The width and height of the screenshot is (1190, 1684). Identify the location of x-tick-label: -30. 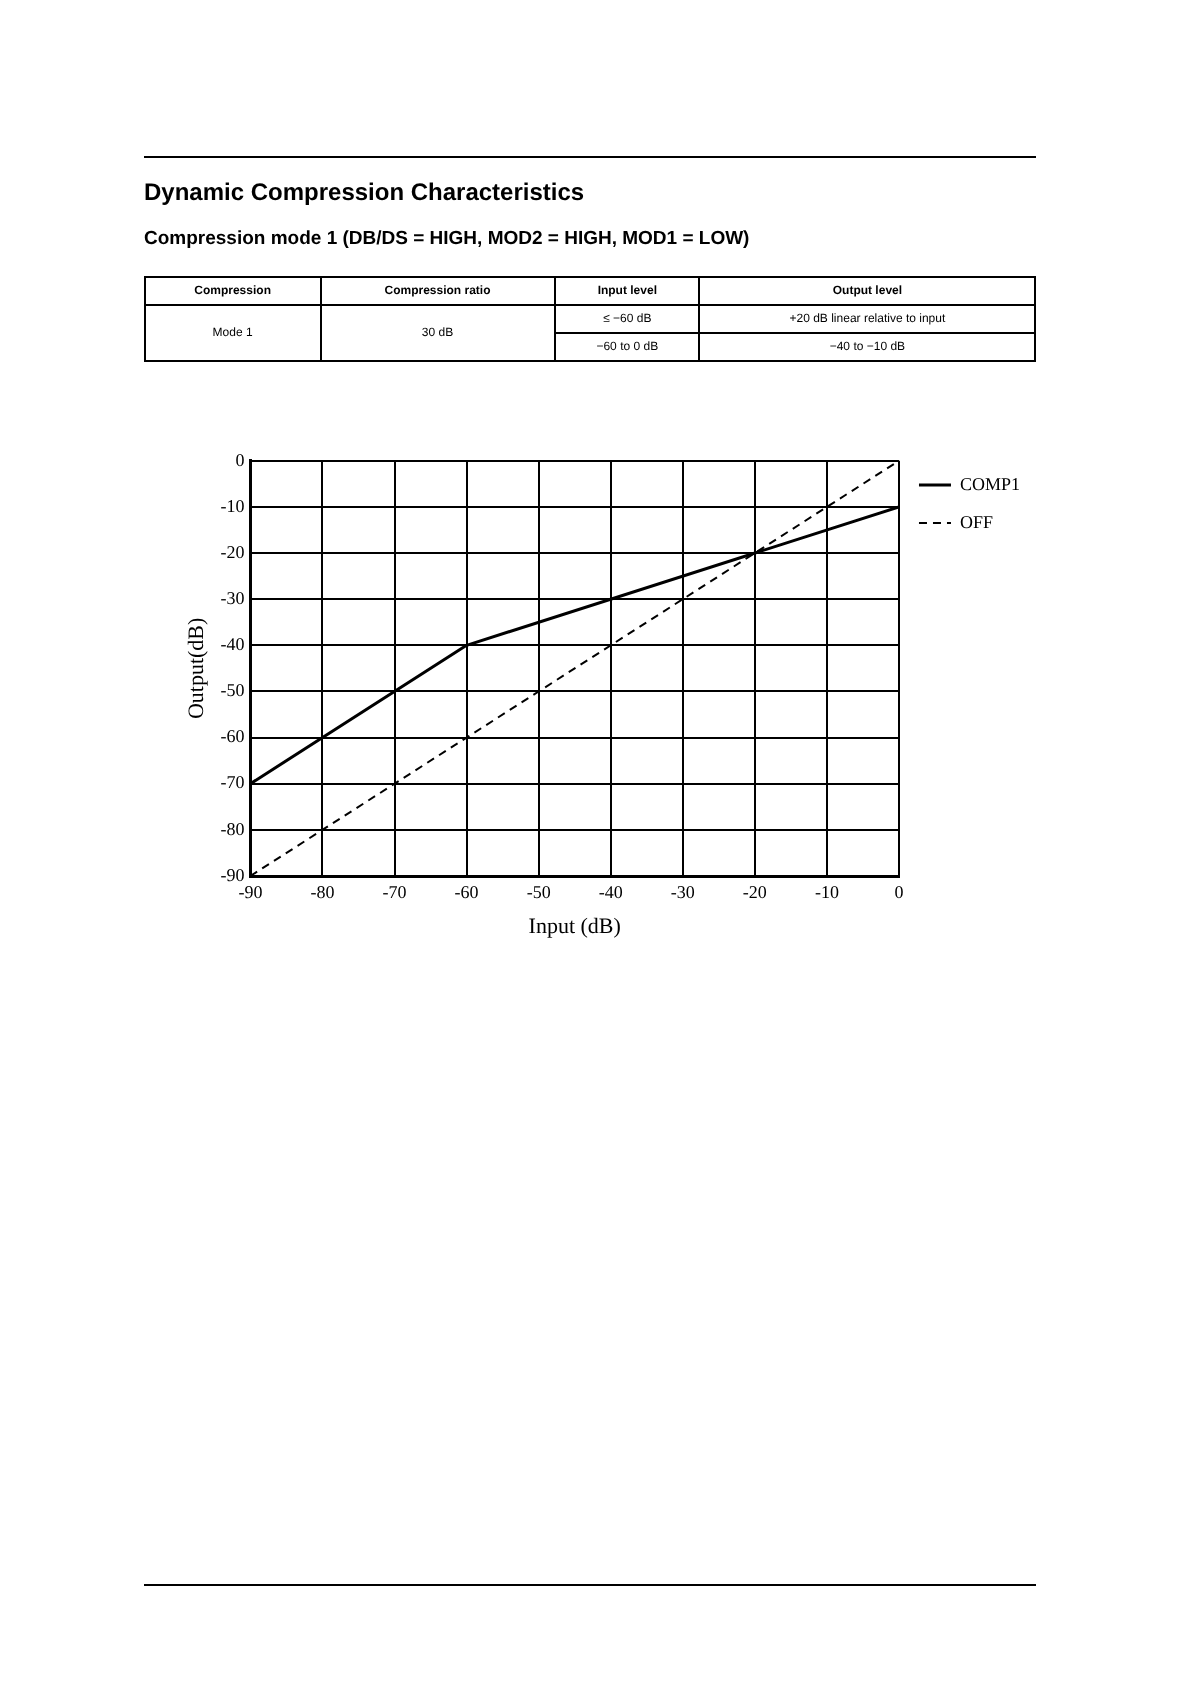
(683, 891).